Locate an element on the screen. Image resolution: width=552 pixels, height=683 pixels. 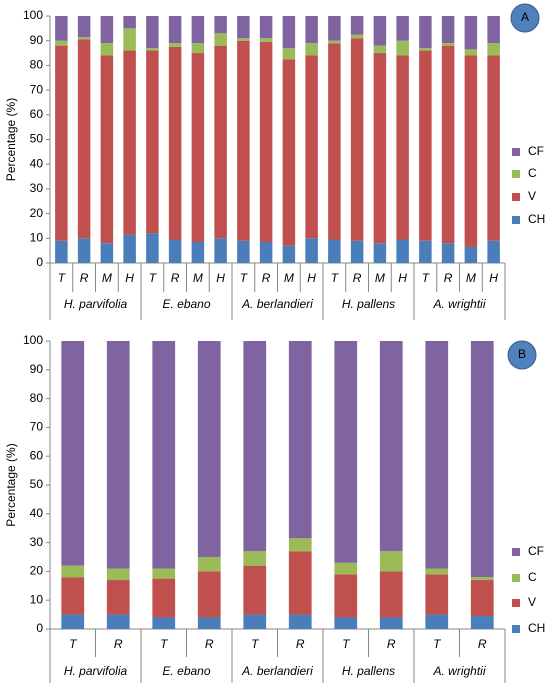
panel-badge is located at coordinates (522, 355).